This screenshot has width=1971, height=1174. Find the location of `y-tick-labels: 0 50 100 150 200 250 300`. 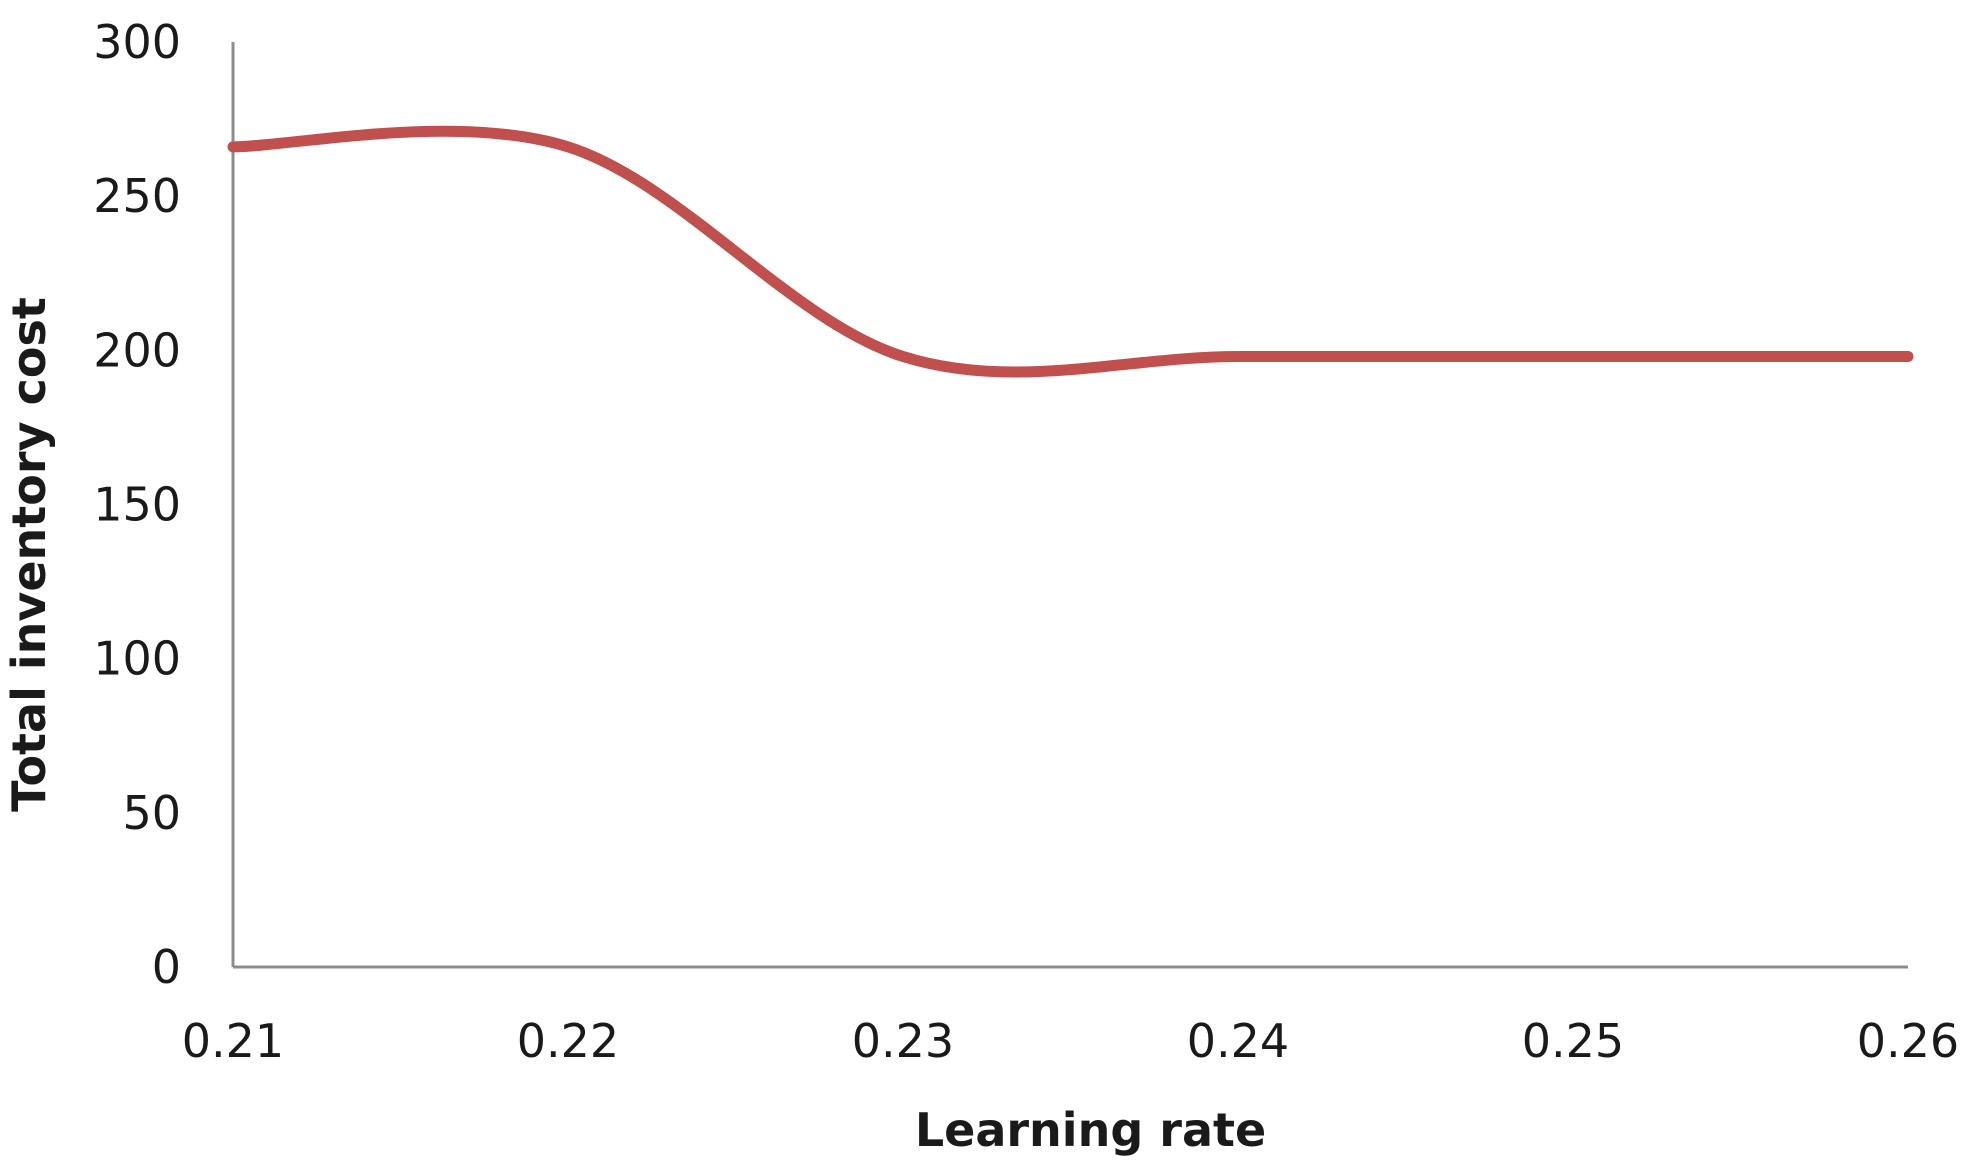

y-tick-labels: 0 50 100 150 200 250 300 is located at coordinates (137, 504).